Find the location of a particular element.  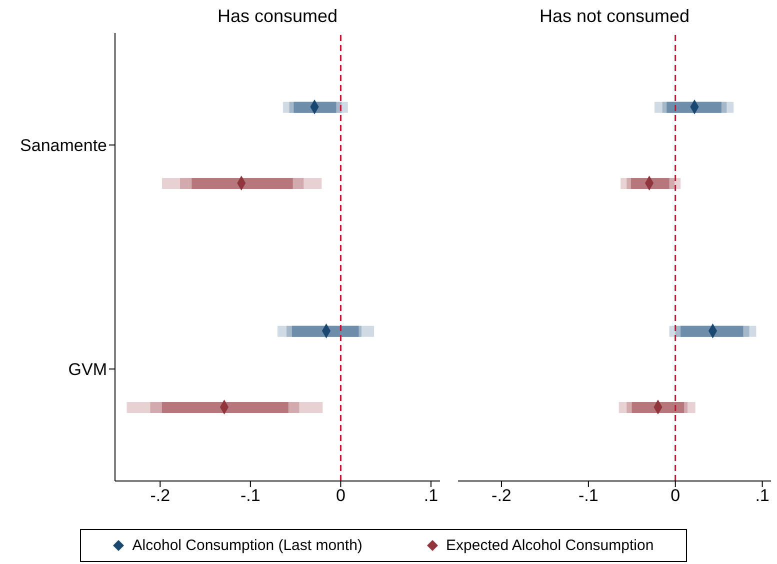

legend-label: Alcohol Consumption (Last month) is located at coordinates (247, 545).